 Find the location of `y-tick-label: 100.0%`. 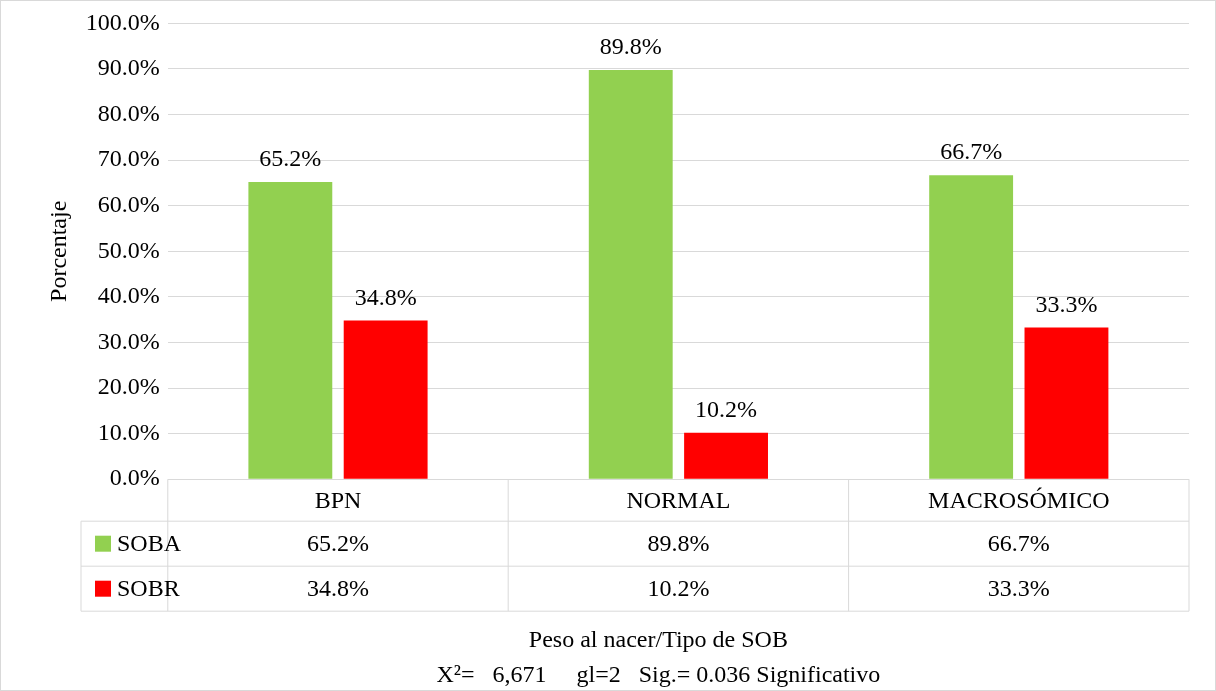

y-tick-label: 100.0% is located at coordinates (122, 21).